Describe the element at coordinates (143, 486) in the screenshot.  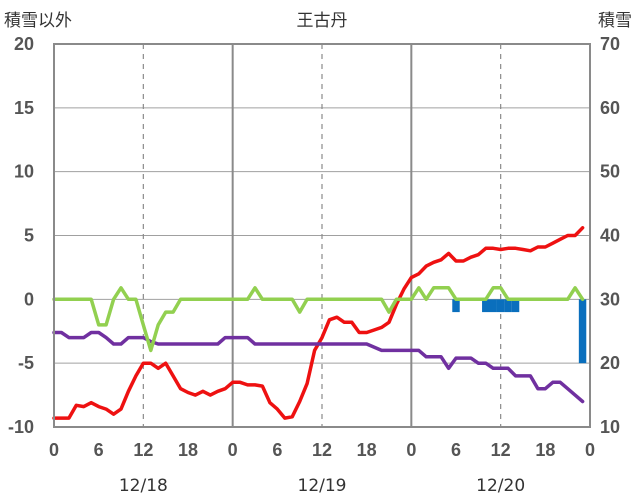
I see `date-label: 12/18` at that location.